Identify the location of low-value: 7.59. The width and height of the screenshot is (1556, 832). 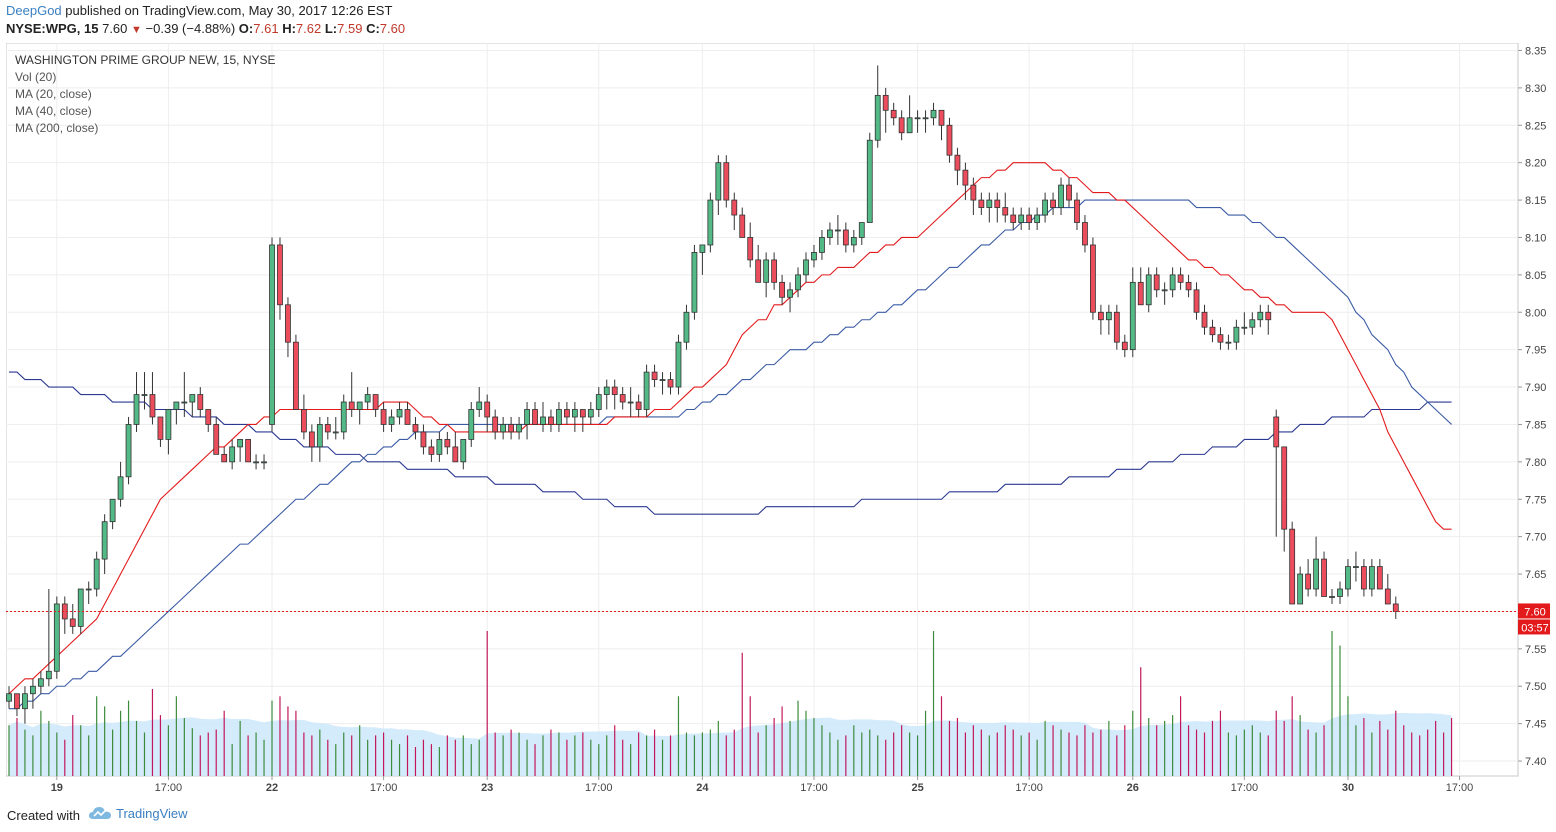
(350, 28).